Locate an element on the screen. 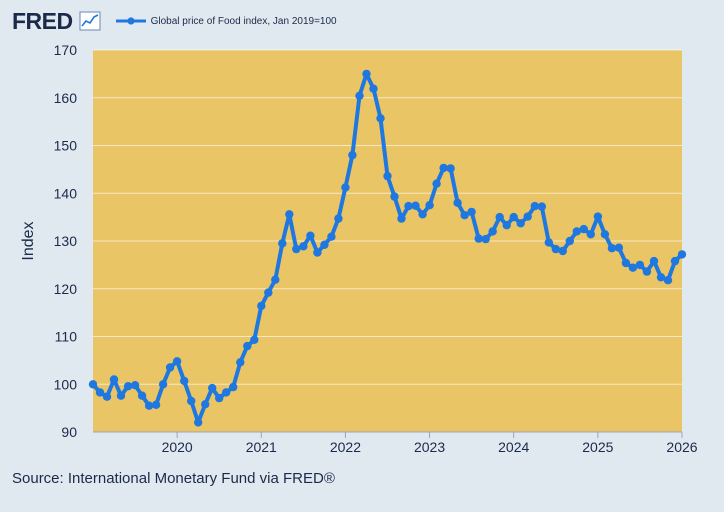 The width and height of the screenshot is (724, 512). legend-label: Global price of Food index, Jan 2019=100 is located at coordinates (243, 21).